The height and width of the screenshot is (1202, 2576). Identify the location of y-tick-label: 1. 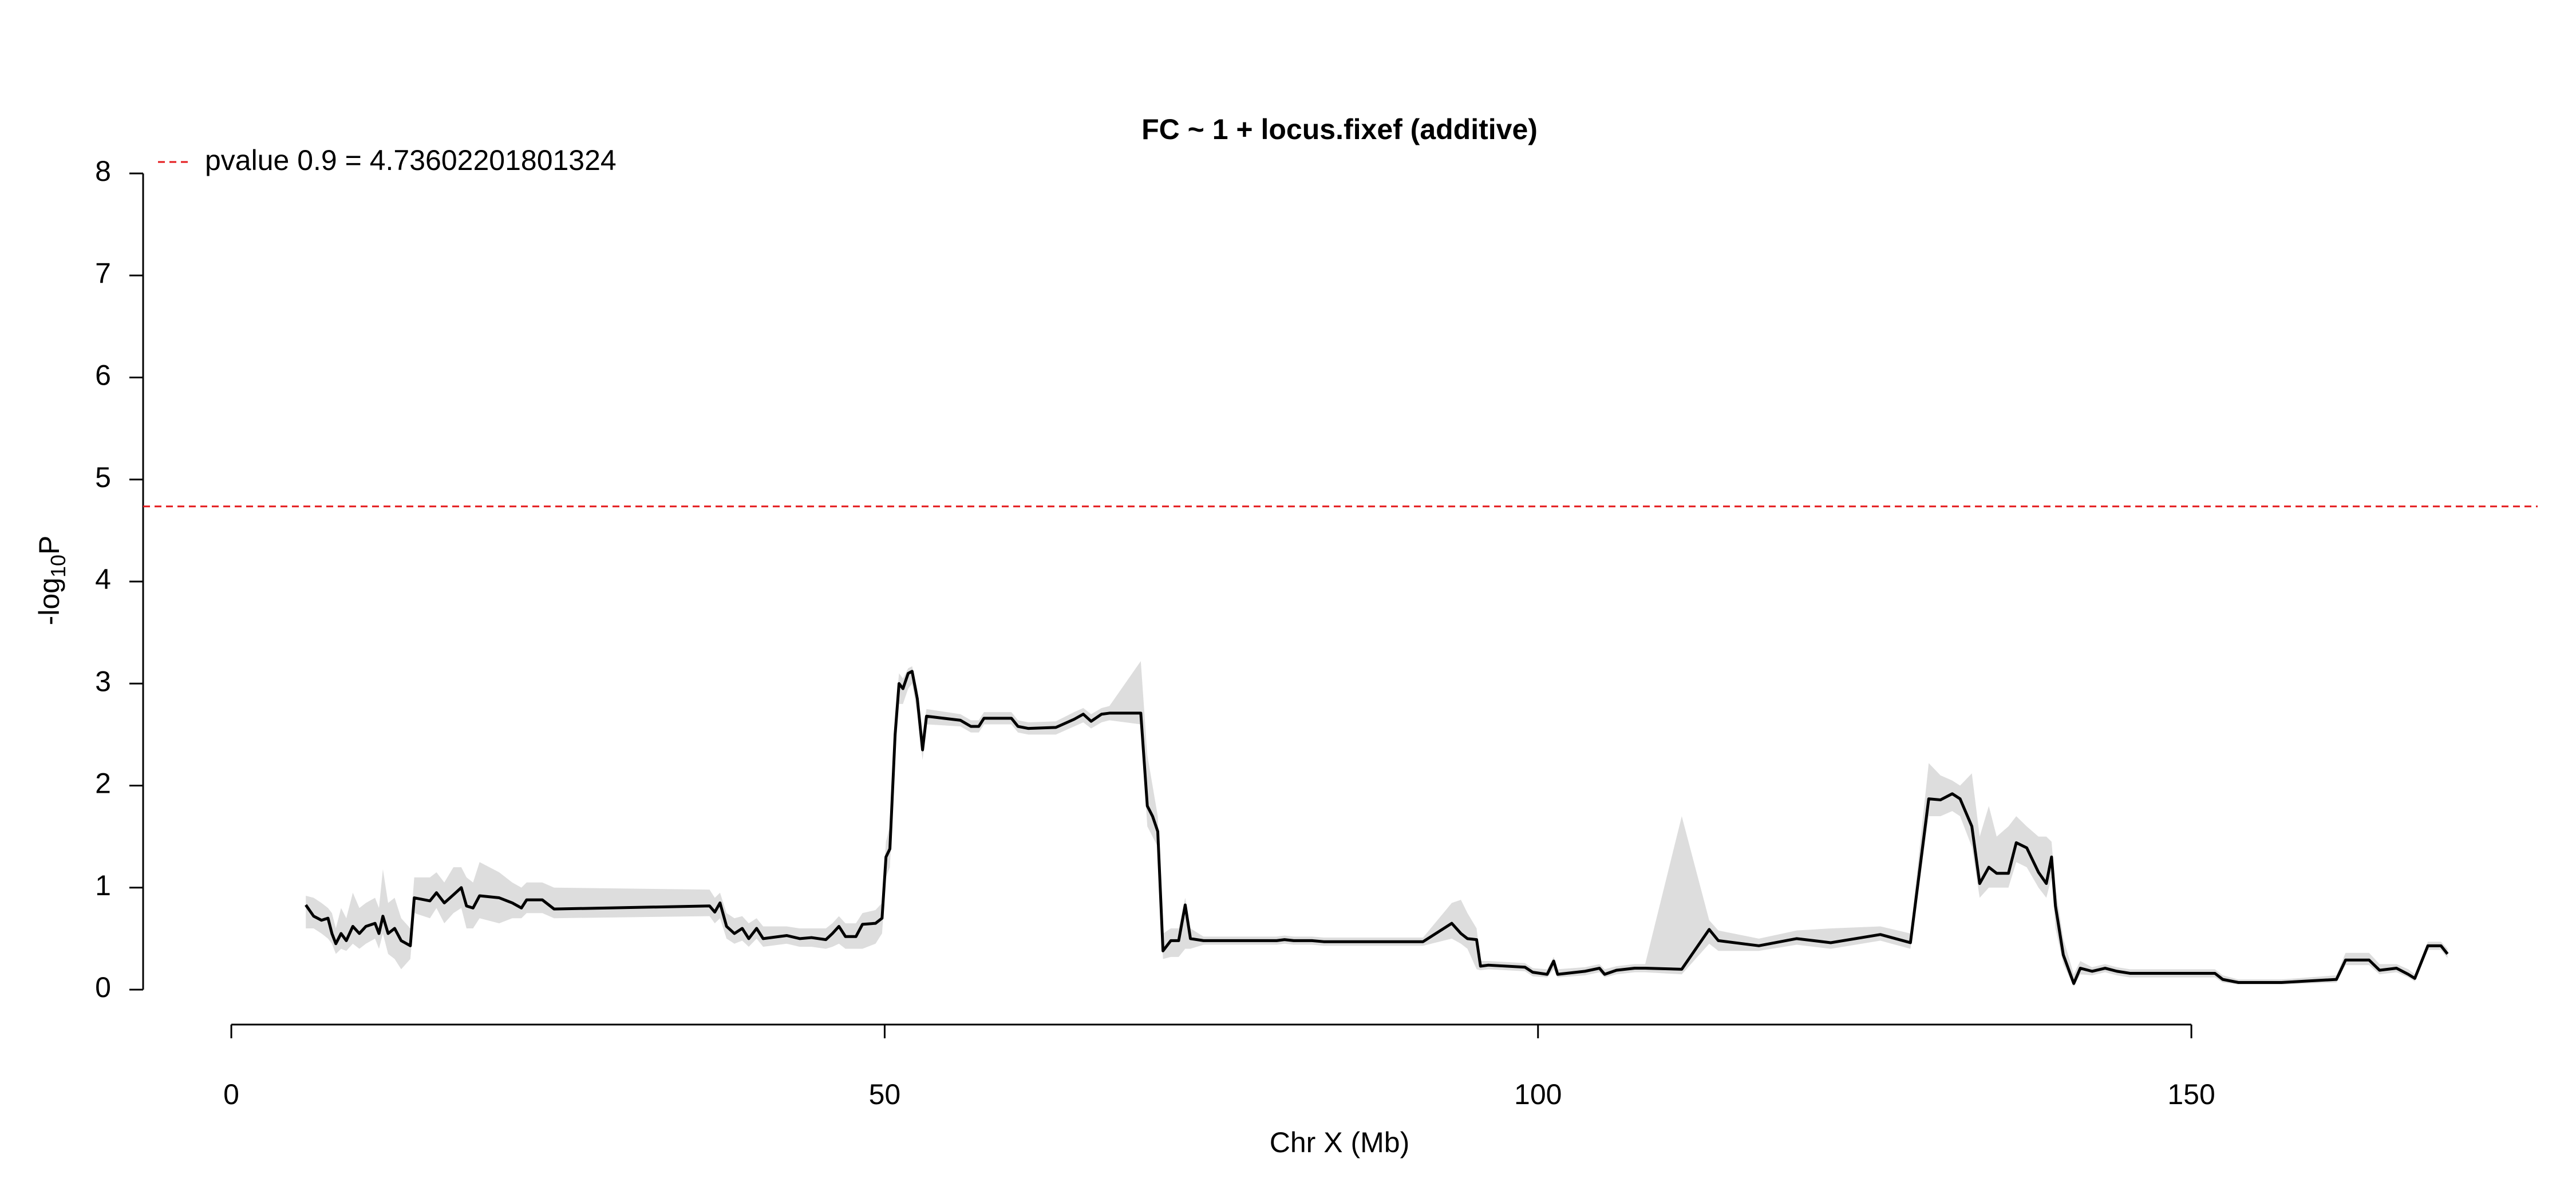
(103, 886).